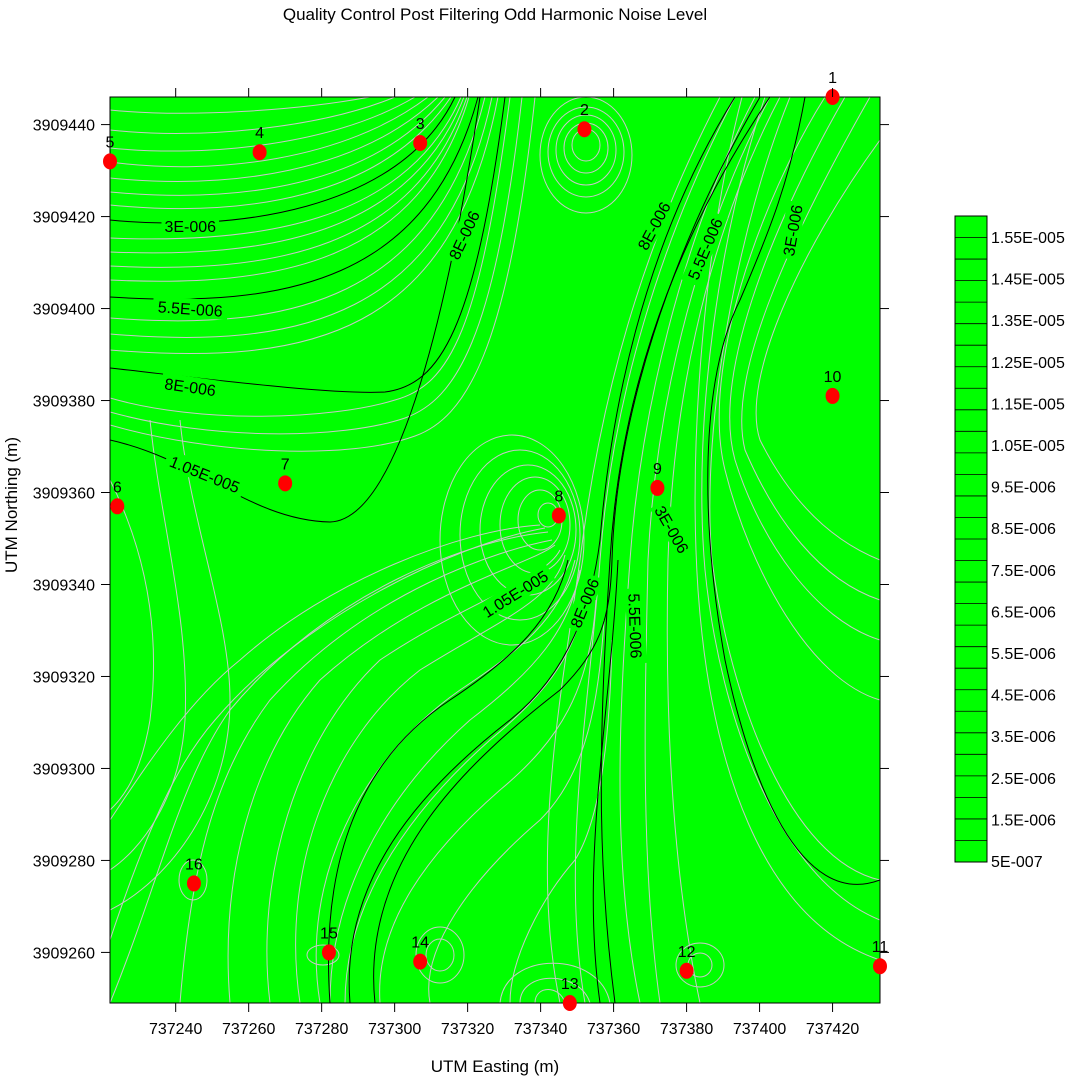  I want to click on station-label-6: 6, so click(117, 487).